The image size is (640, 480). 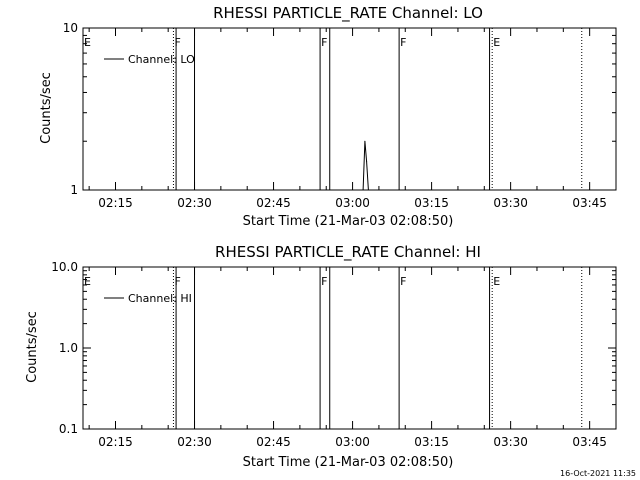 What do you see at coordinates (74, 190) in the screenshot?
I see `y-tick-label: 1` at bounding box center [74, 190].